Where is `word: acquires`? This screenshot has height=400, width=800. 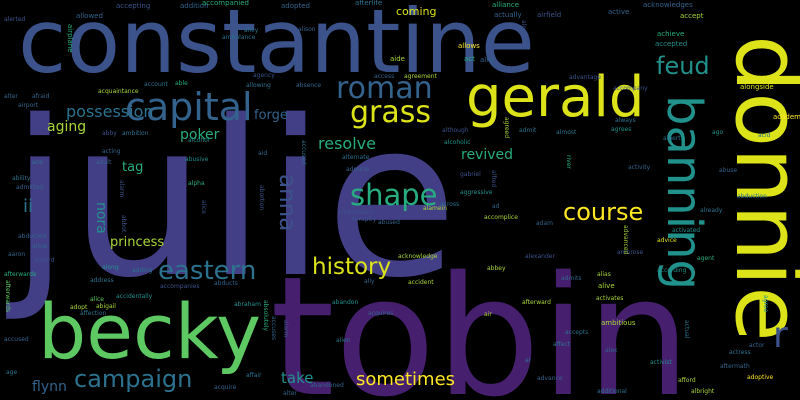 word: acquires is located at coordinates (381, 313).